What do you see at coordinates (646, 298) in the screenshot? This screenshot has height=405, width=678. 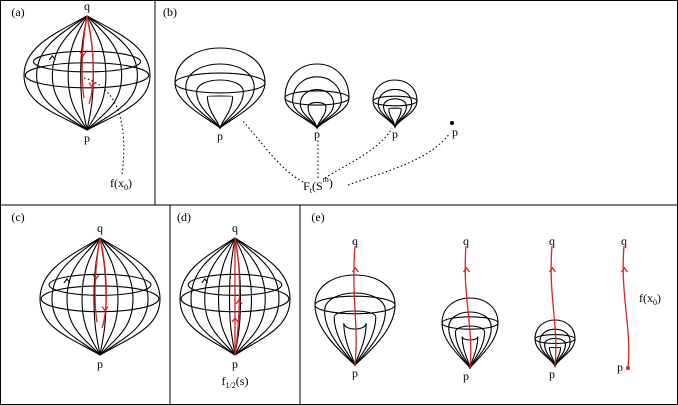 I see `label-part: f(x` at bounding box center [646, 298].